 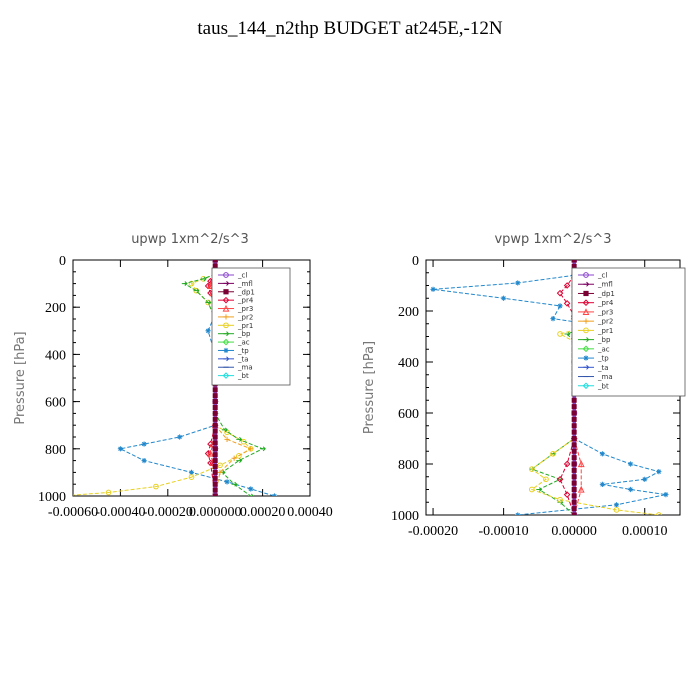 I want to click on x-tick-label: 0.000000, so click(x=215, y=512).